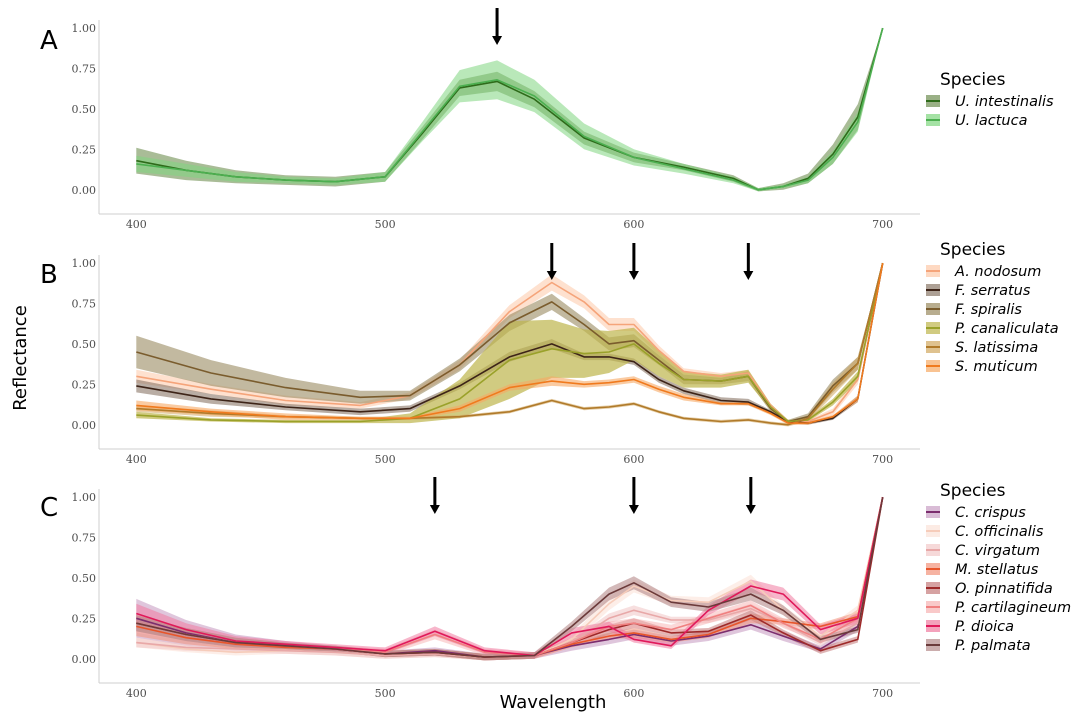 The height and width of the screenshot is (713, 1078). Describe the element at coordinates (996, 367) in the screenshot. I see `legend-entry-label: S. muticum` at that location.